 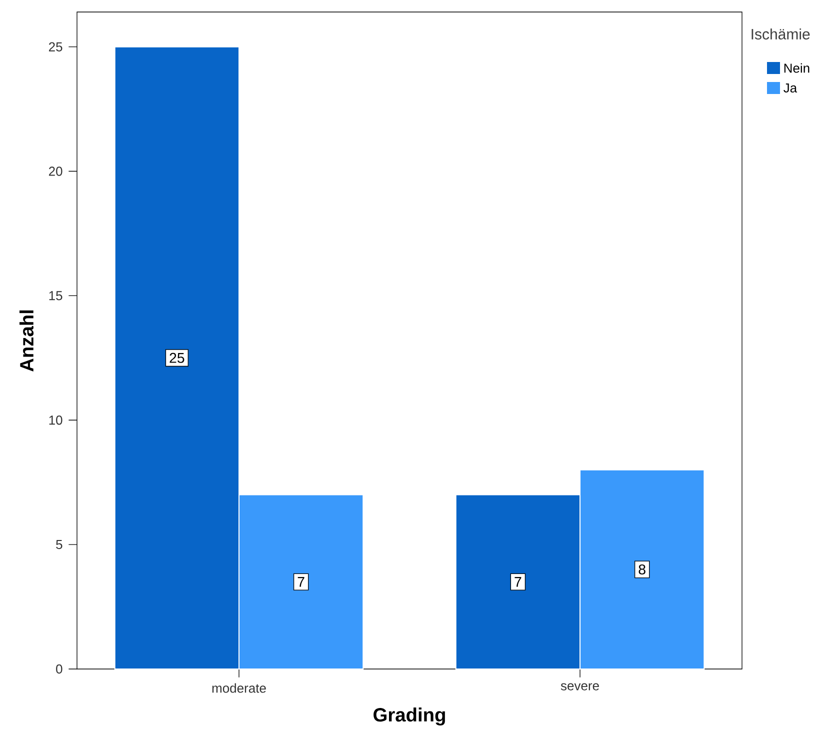 What do you see at coordinates (55, 295) in the screenshot?
I see `y-tick-label: 15` at bounding box center [55, 295].